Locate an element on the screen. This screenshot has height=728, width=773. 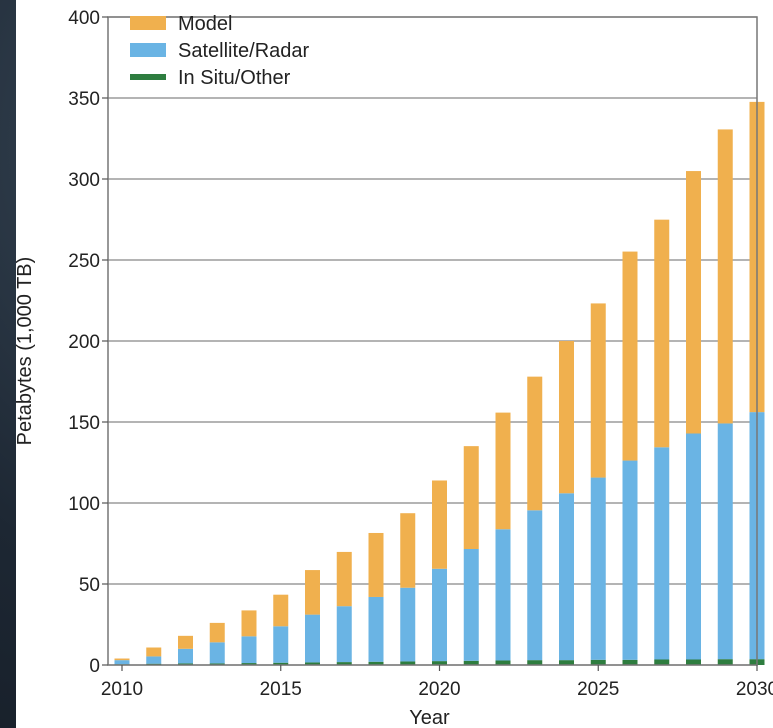
y-tick-label: 200 is located at coordinates (84, 342).